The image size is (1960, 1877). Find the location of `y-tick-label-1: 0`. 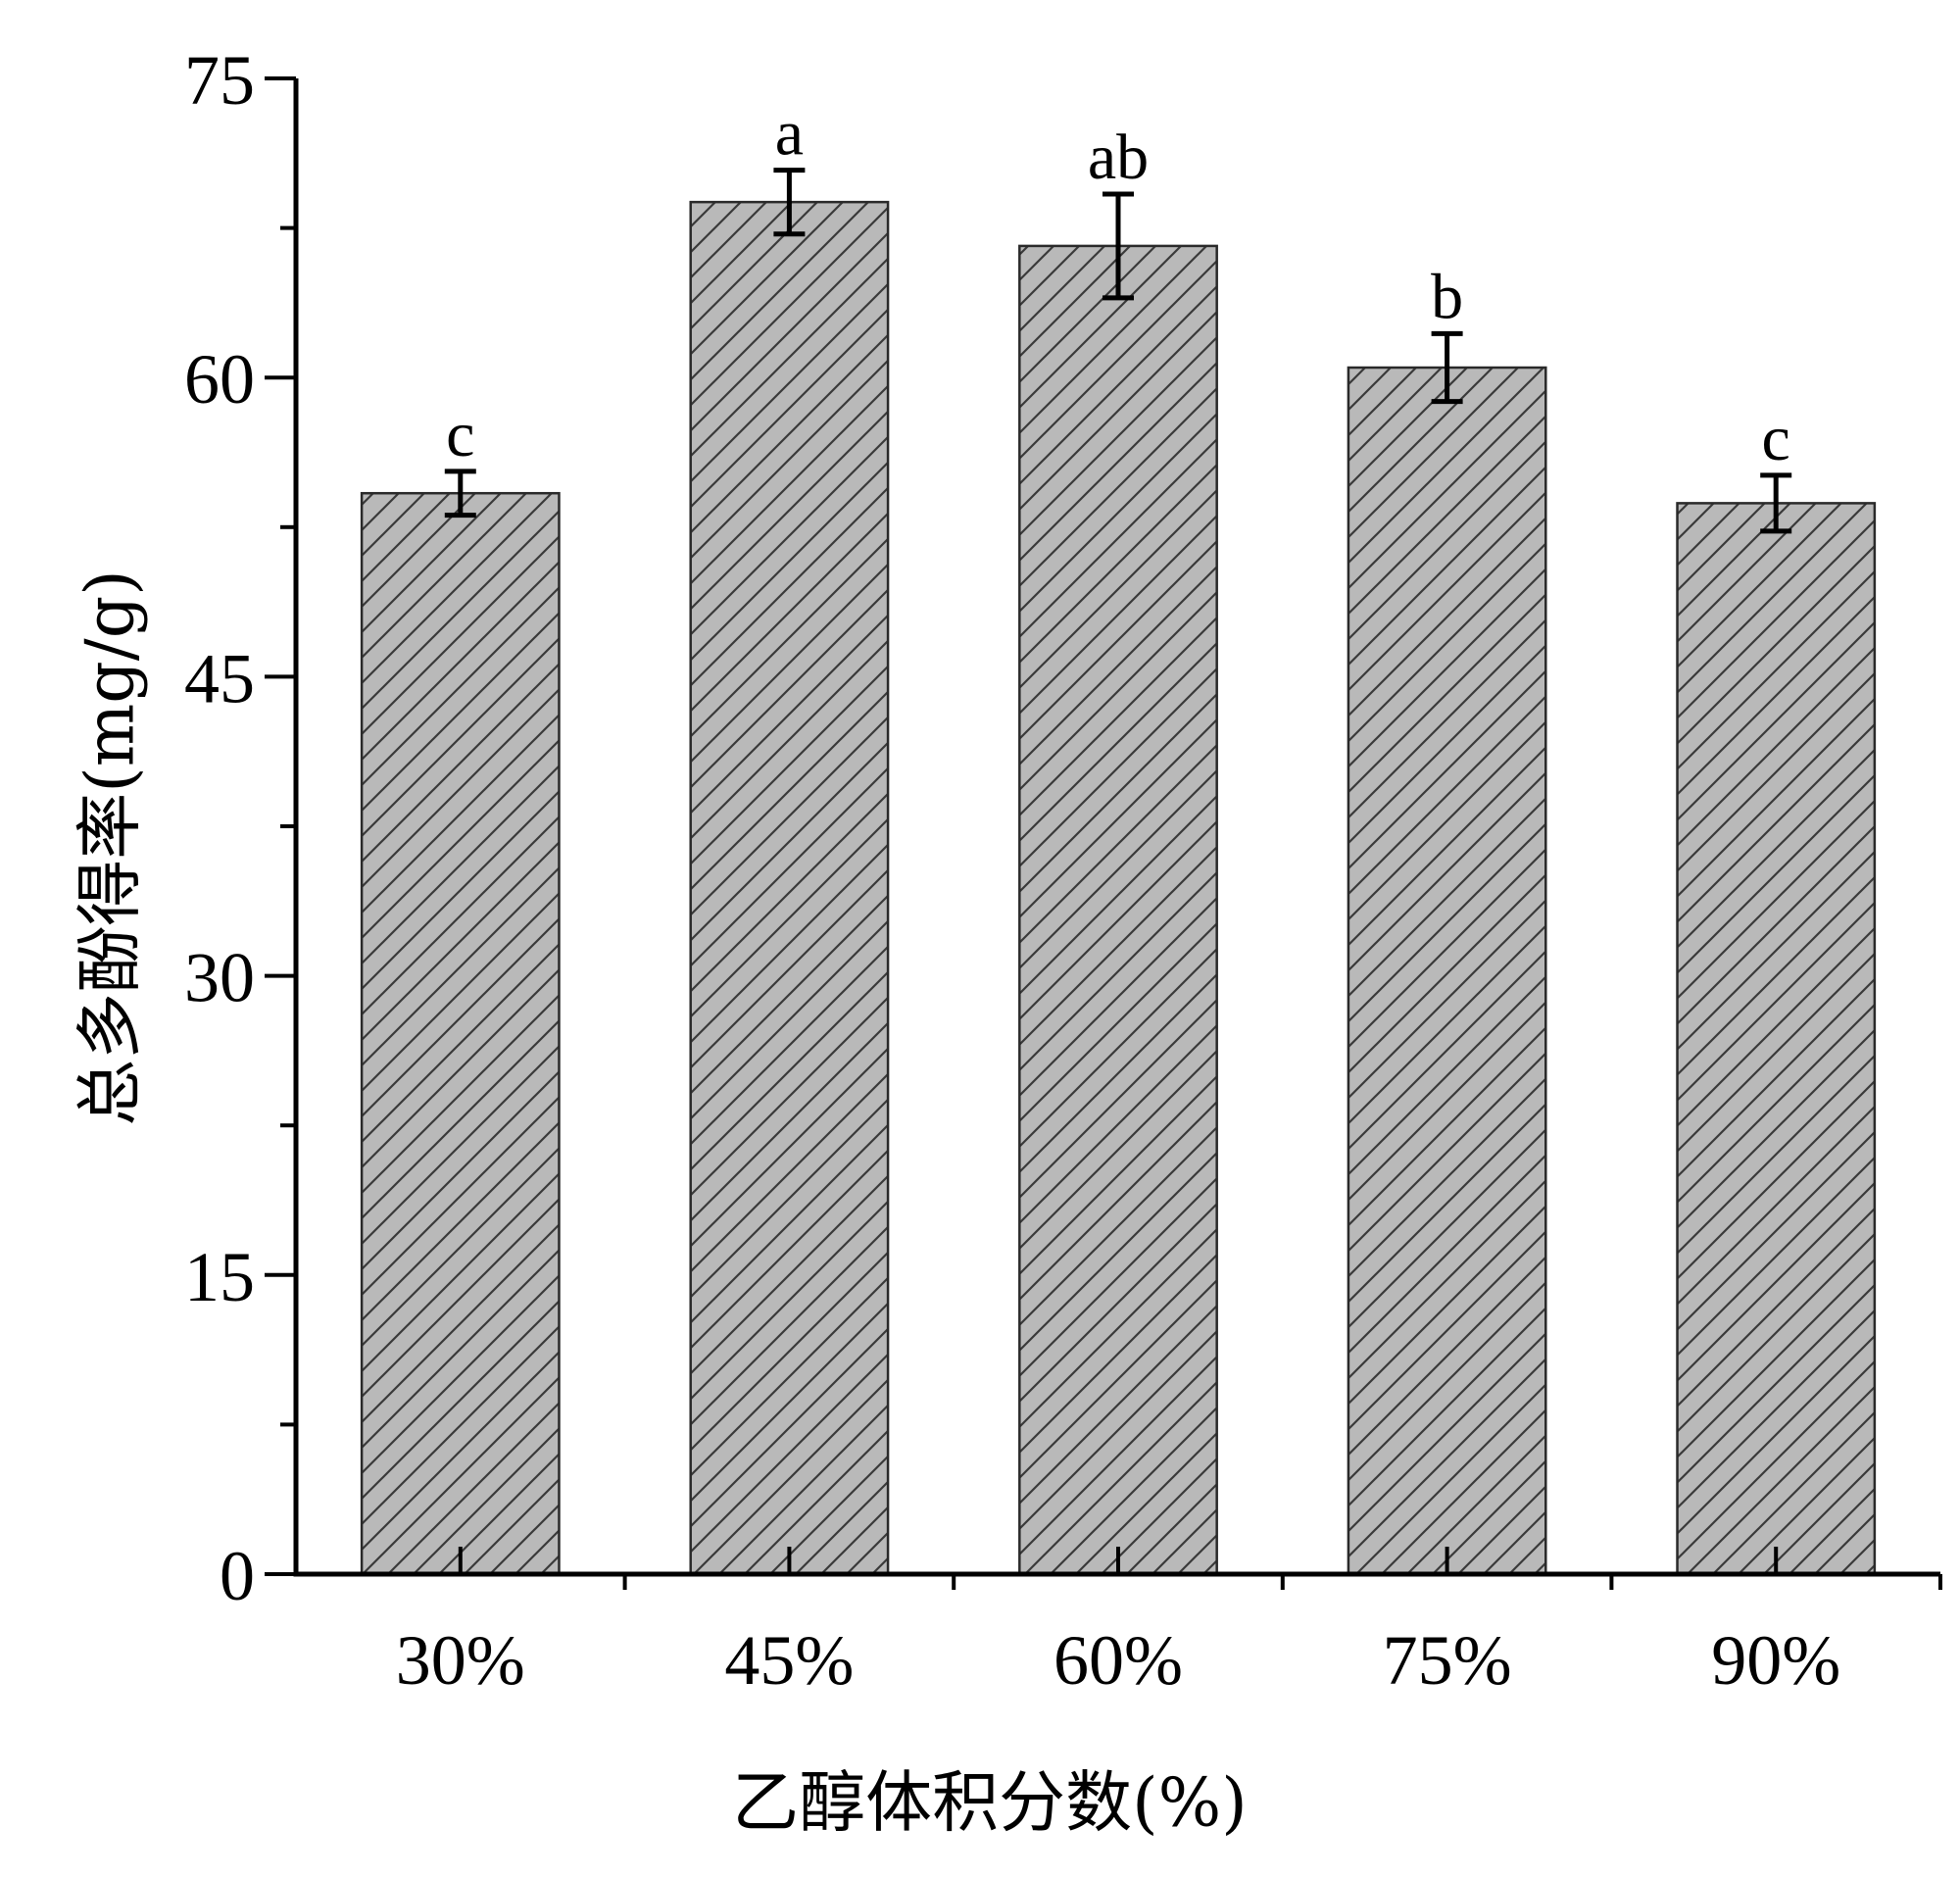

y-tick-label-1: 0 is located at coordinates (237, 1576).